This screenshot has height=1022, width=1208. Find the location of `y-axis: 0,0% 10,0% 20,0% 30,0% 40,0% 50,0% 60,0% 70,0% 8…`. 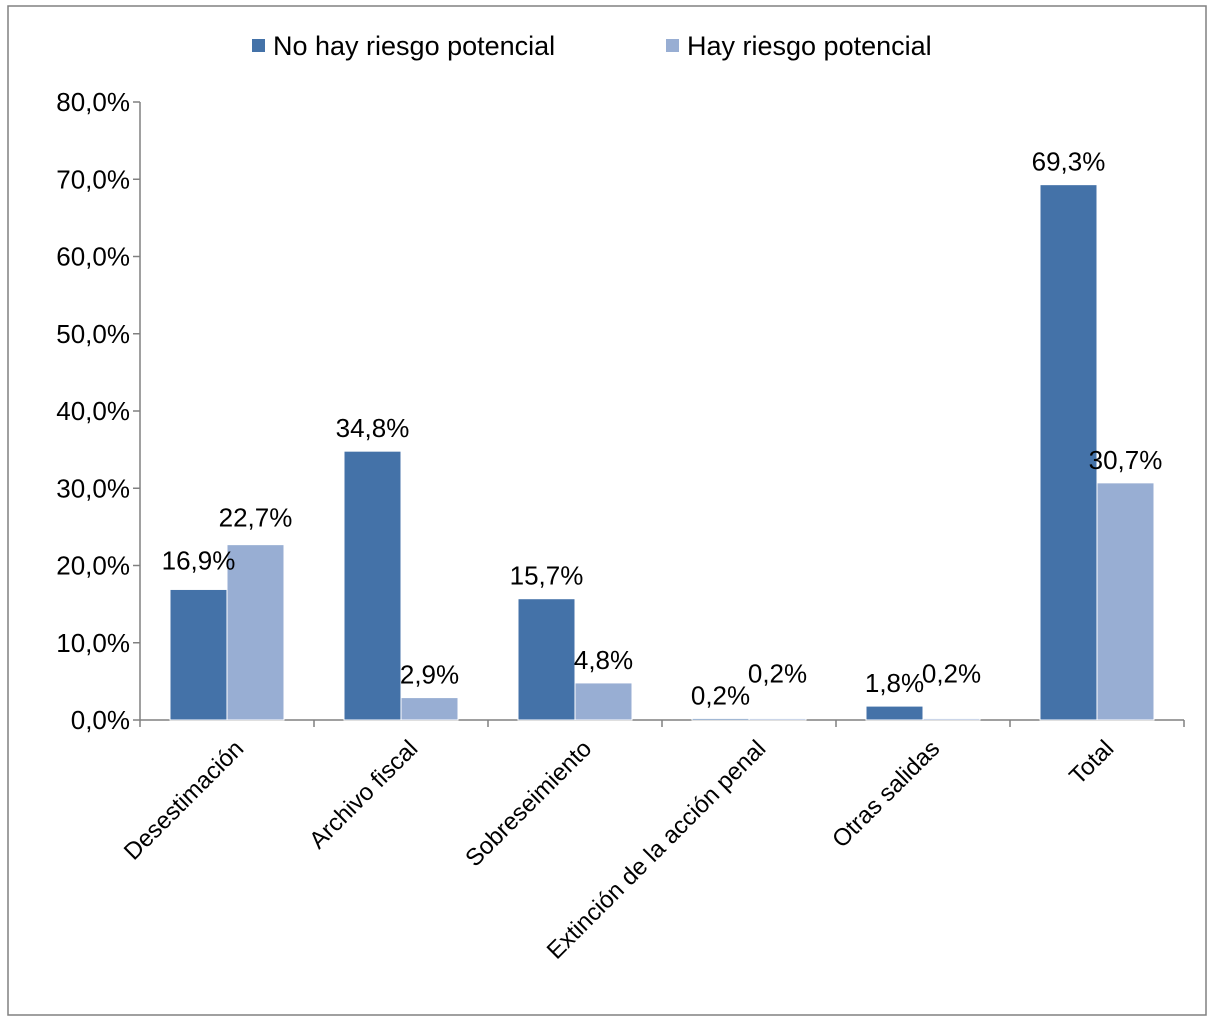

y-axis: 0,0% 10,0% 20,0% 30,0% 40,0% 50,0% 60,0% 70,0% 8… is located at coordinates (98, 411).